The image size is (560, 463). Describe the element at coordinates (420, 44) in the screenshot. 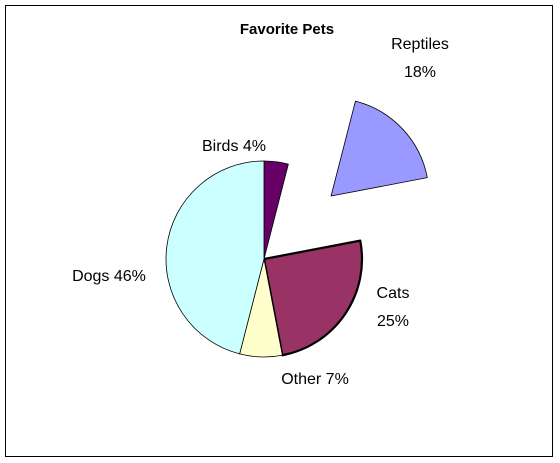

I see `label-reptiles-name: Reptiles` at that location.